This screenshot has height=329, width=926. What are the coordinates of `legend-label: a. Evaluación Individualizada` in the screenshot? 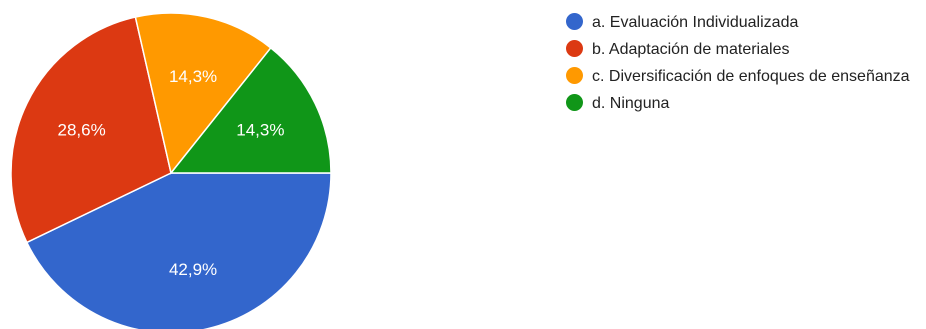 It's located at (695, 22).